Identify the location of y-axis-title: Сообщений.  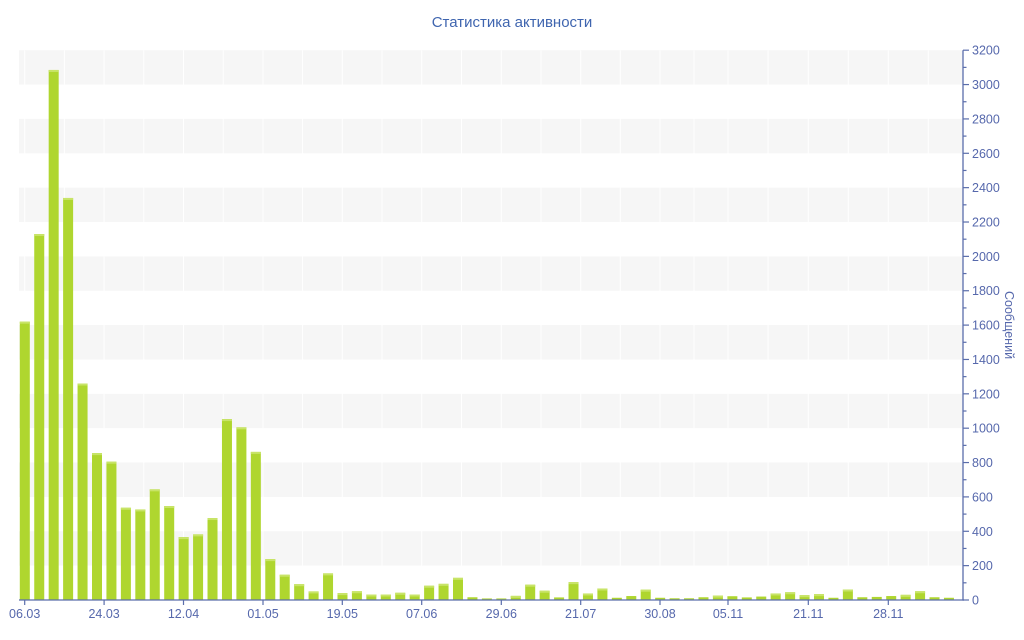
(1009, 325).